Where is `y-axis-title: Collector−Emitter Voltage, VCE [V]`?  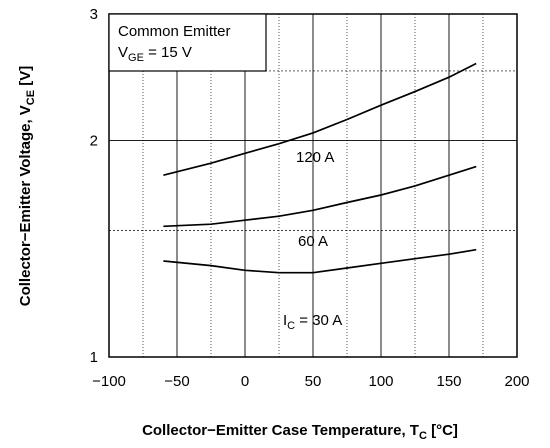 y-axis-title: Collector−Emitter Voltage, VCE [V] is located at coordinates (27, 186).